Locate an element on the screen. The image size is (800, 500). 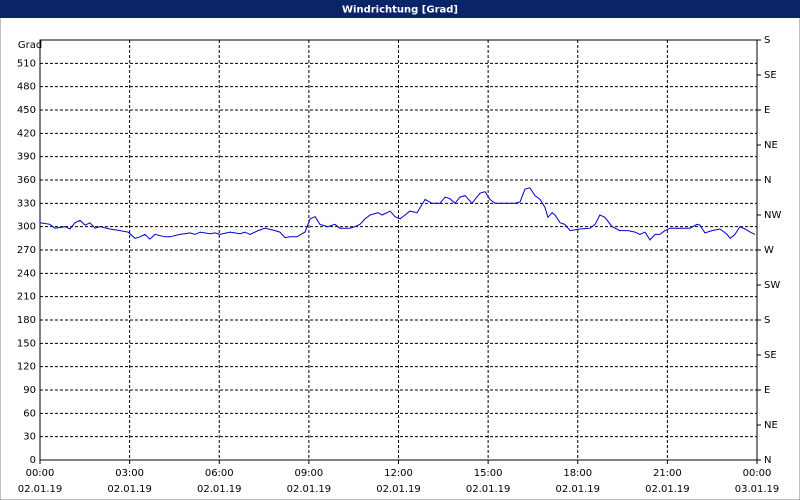
y-tick-label: 120 is located at coordinates (26, 367).